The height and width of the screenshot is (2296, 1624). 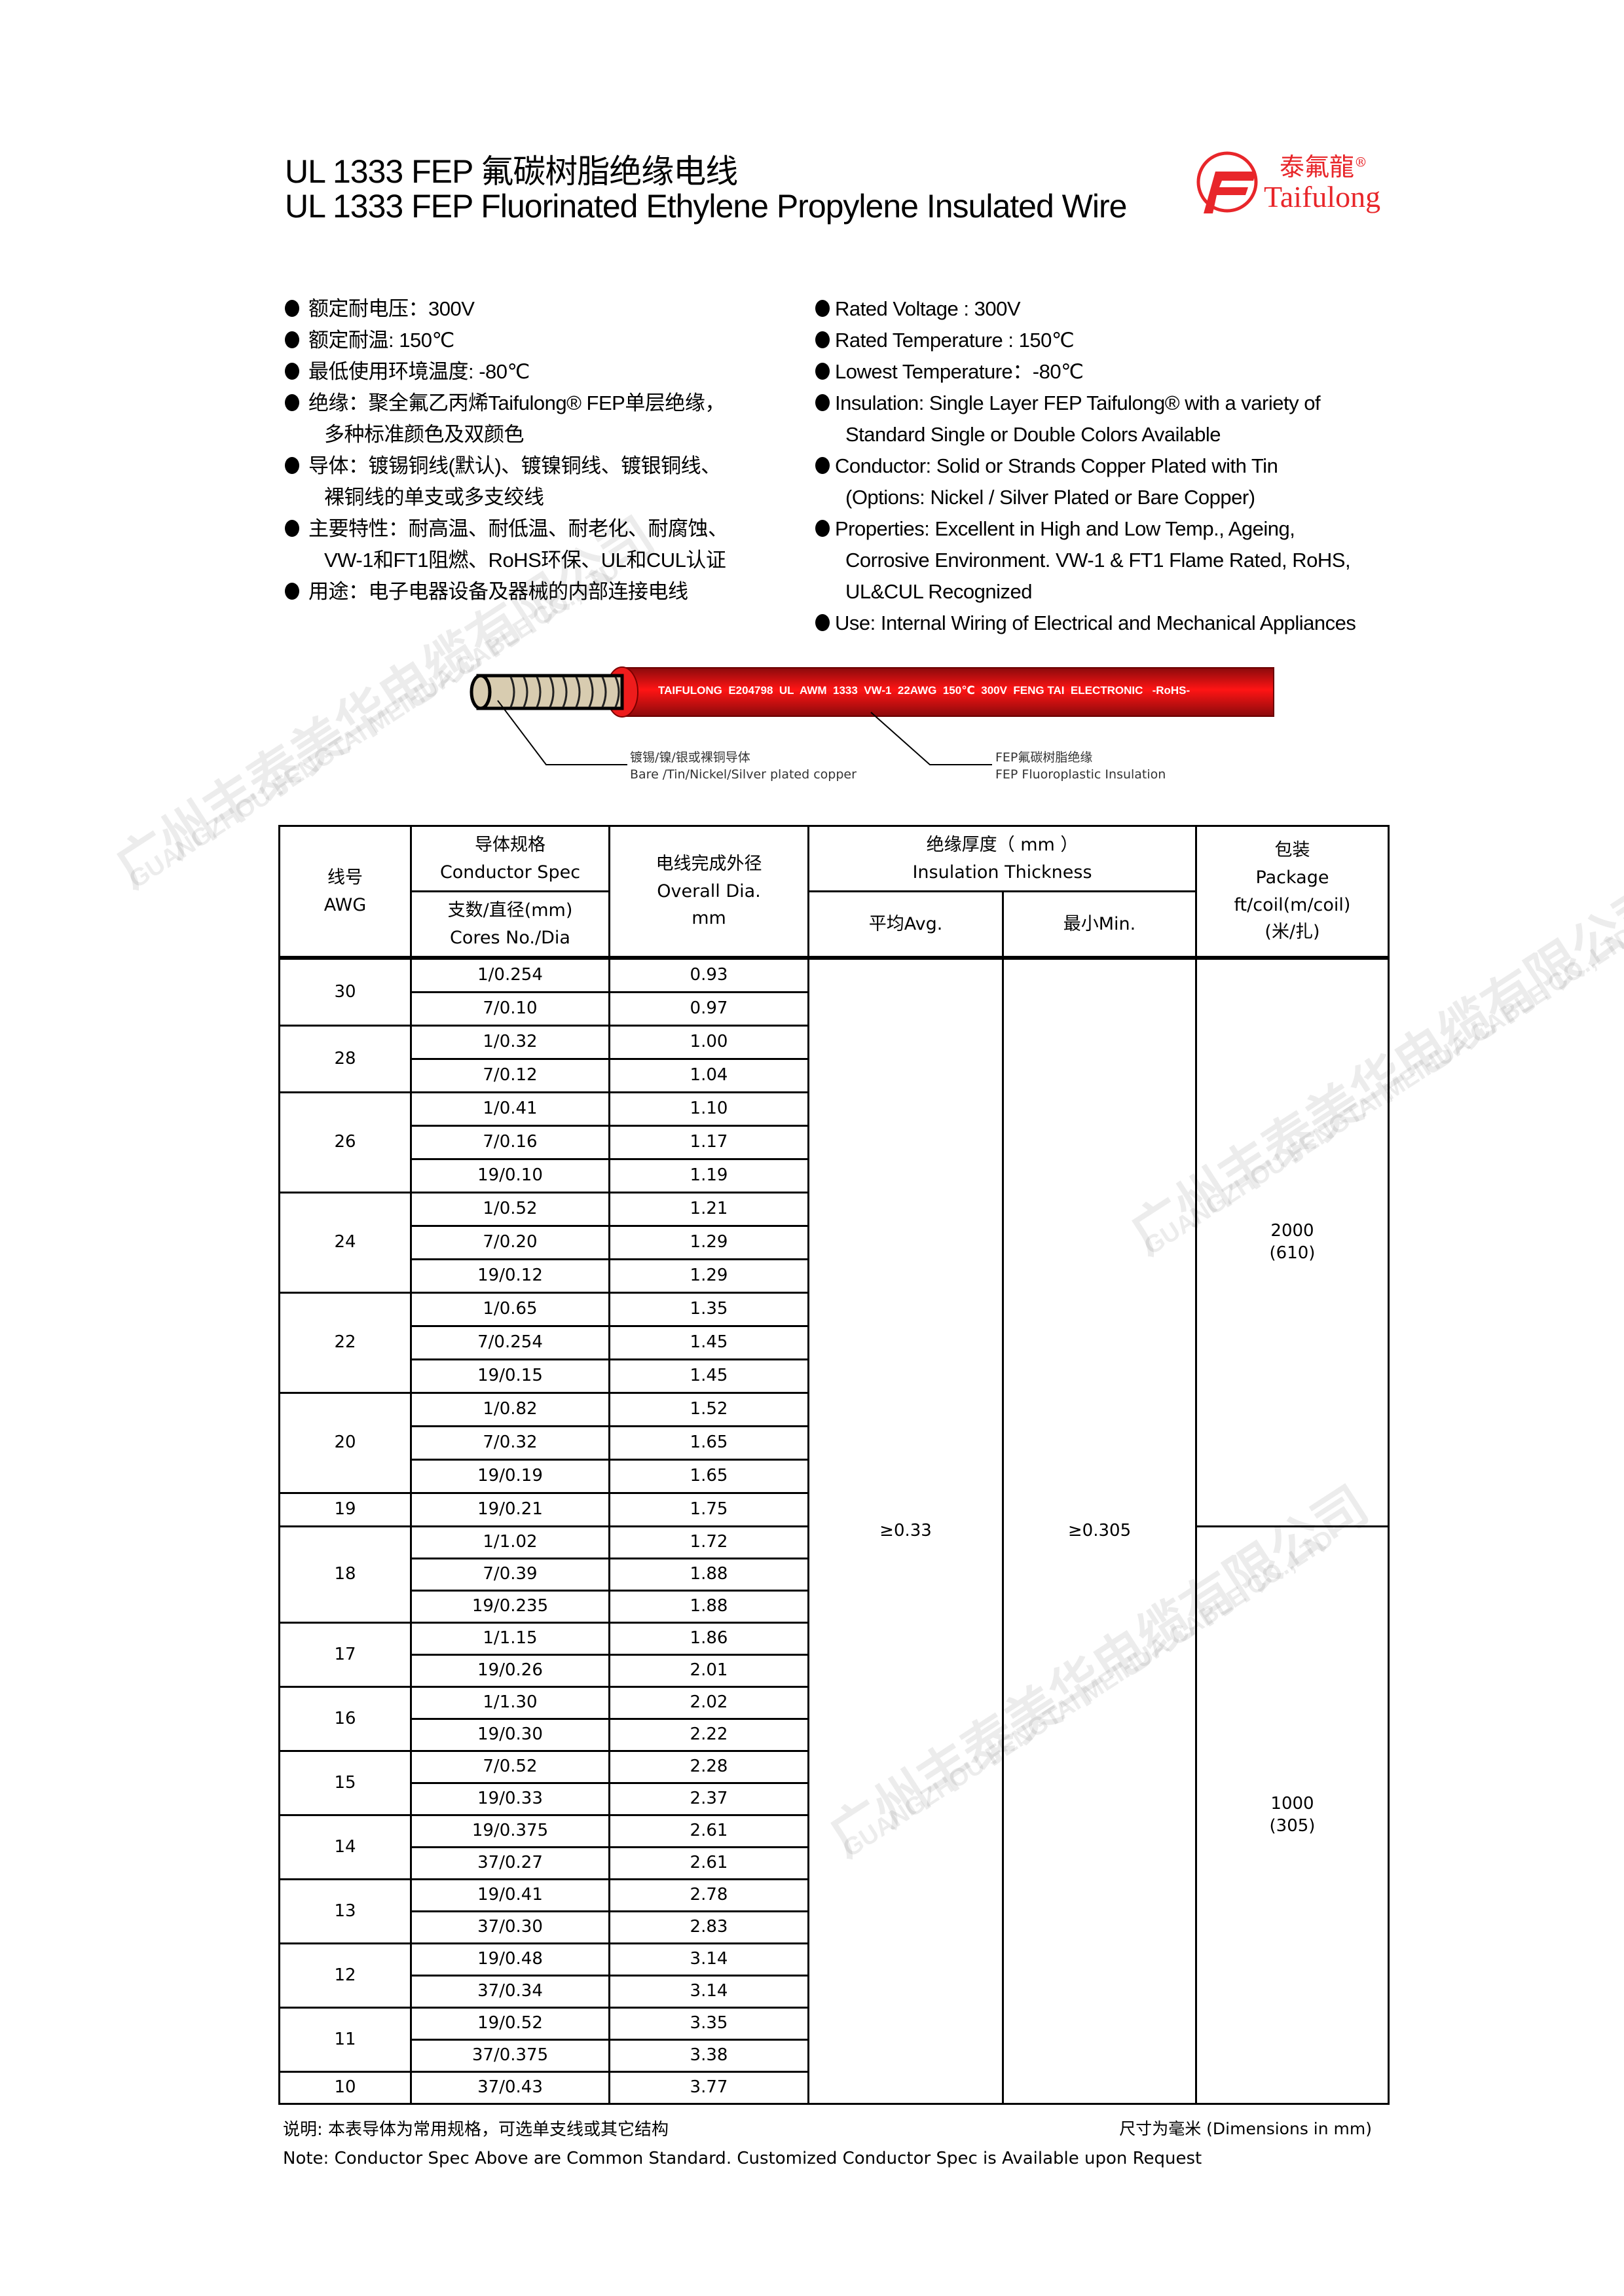 What do you see at coordinates (834, 1992) in the screenshot?
I see `table-row: 37/0.34 3.14` at bounding box center [834, 1992].